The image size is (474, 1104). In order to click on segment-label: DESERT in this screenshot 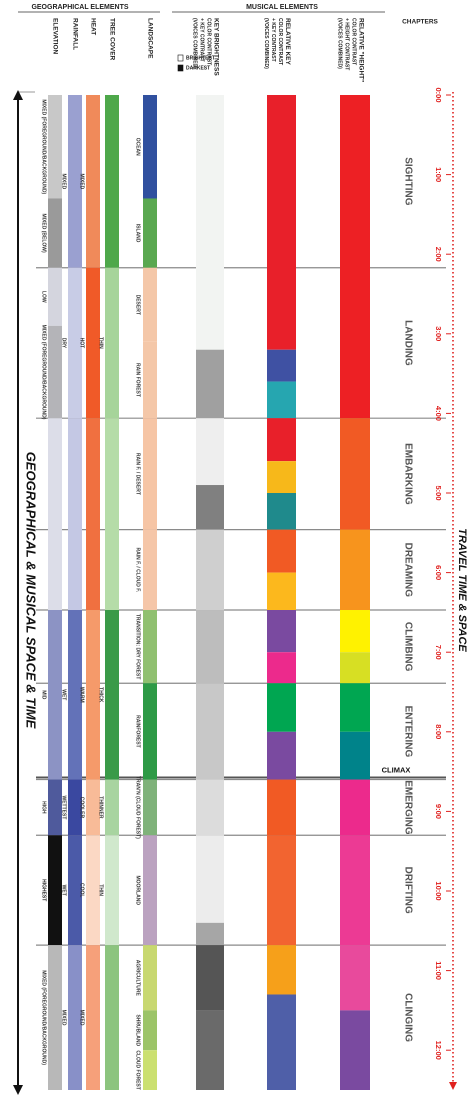, I will do `click(138, 305)`.